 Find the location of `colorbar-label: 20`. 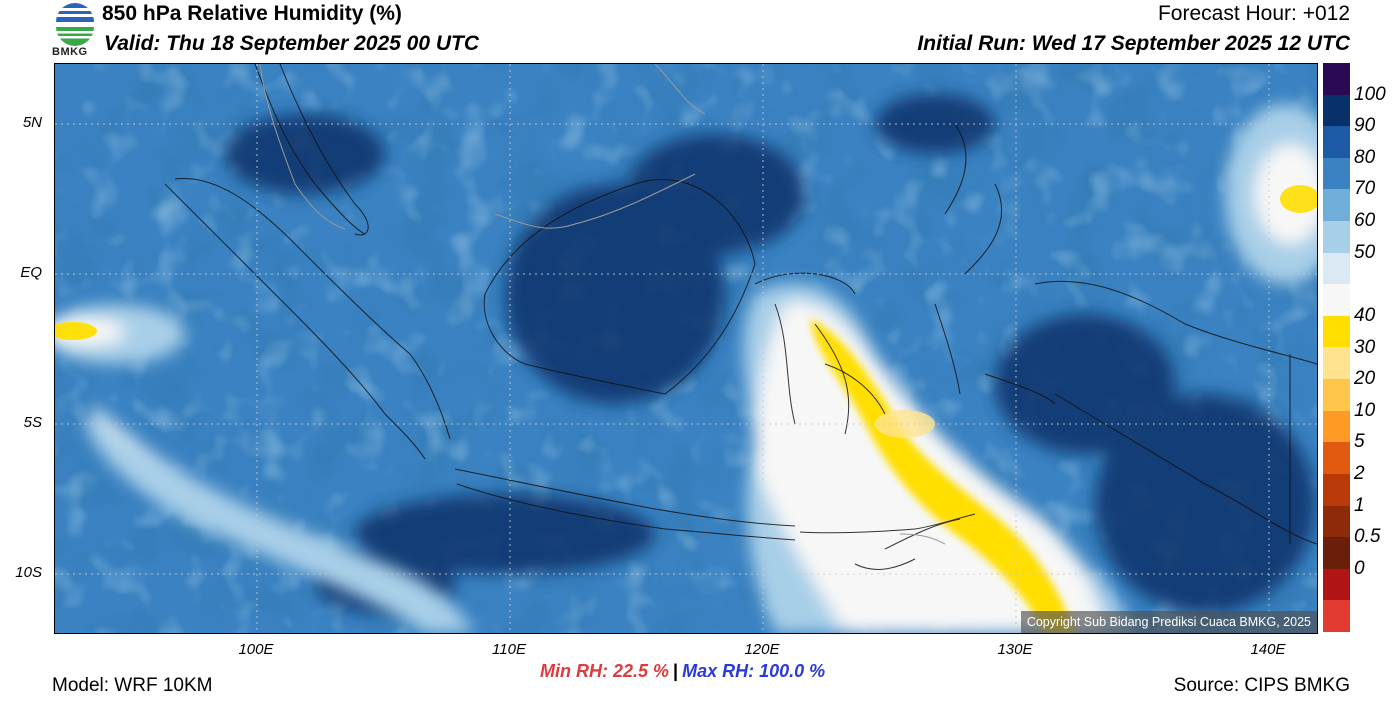

colorbar-label: 20 is located at coordinates (1365, 379).